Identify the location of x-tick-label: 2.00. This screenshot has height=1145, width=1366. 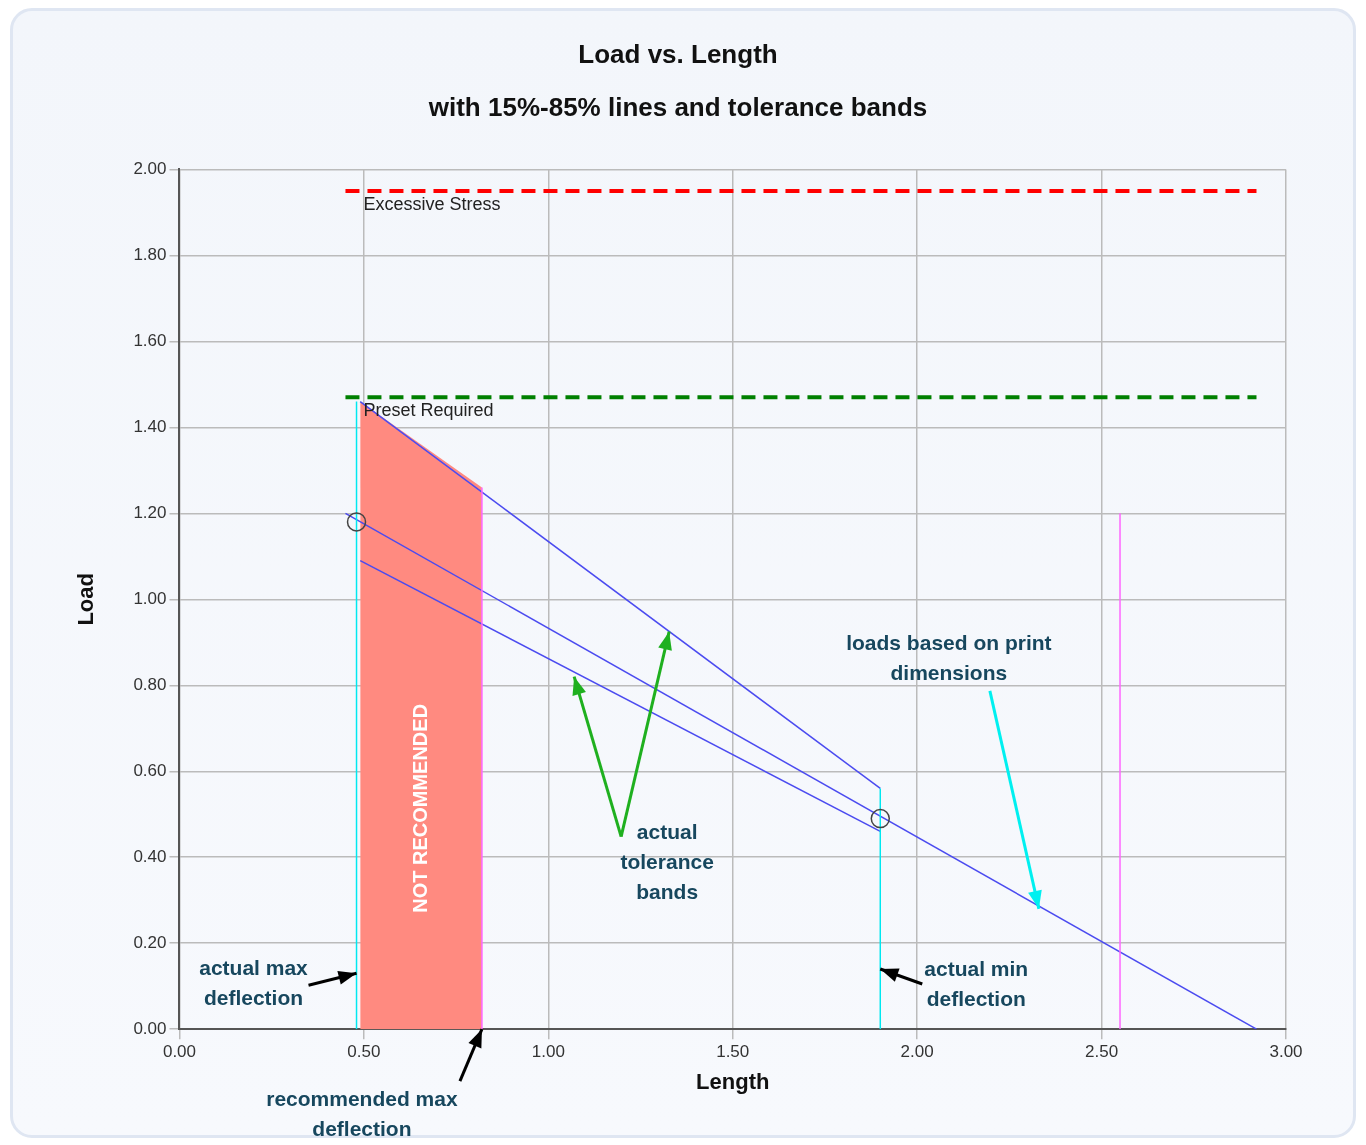
(917, 1052).